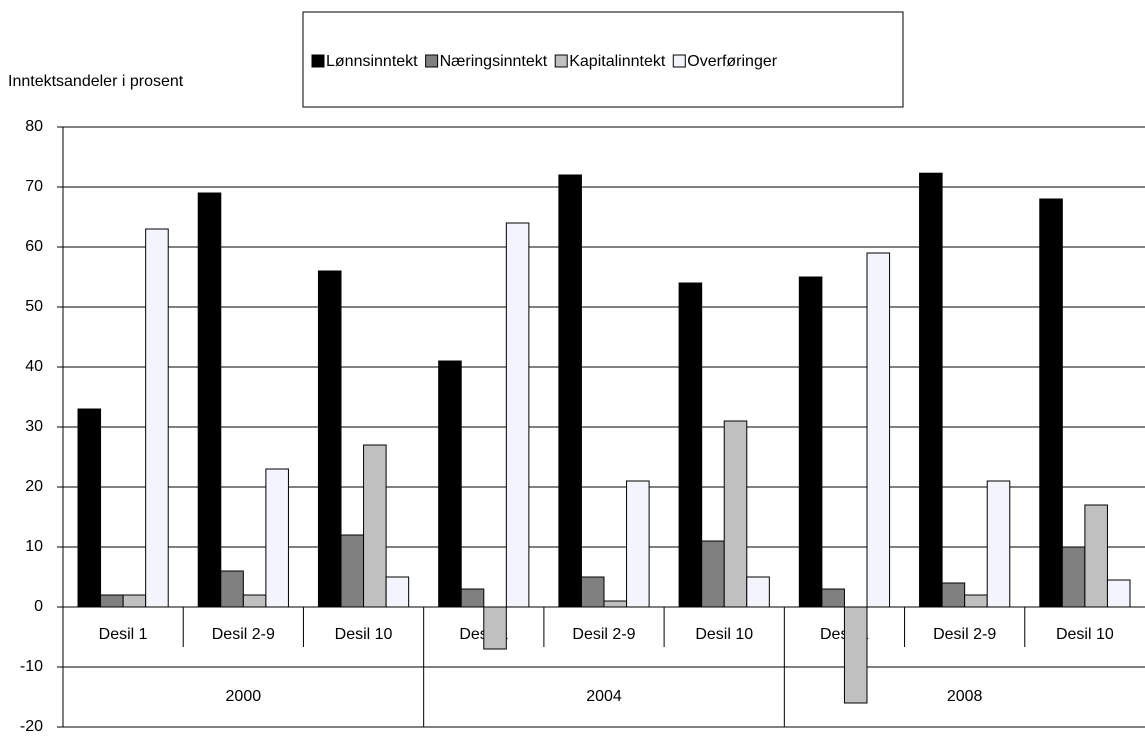  I want to click on y-tick-label: -20, so click(31, 724).